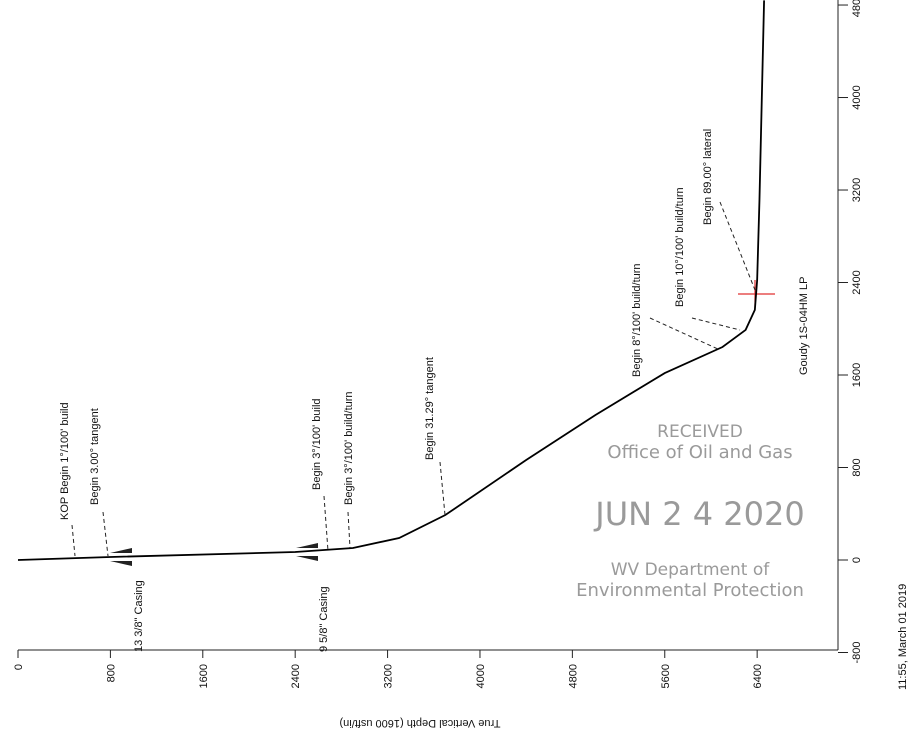  Describe the element at coordinates (19, 667) in the screenshot. I see `x-tick-label: 0` at that location.